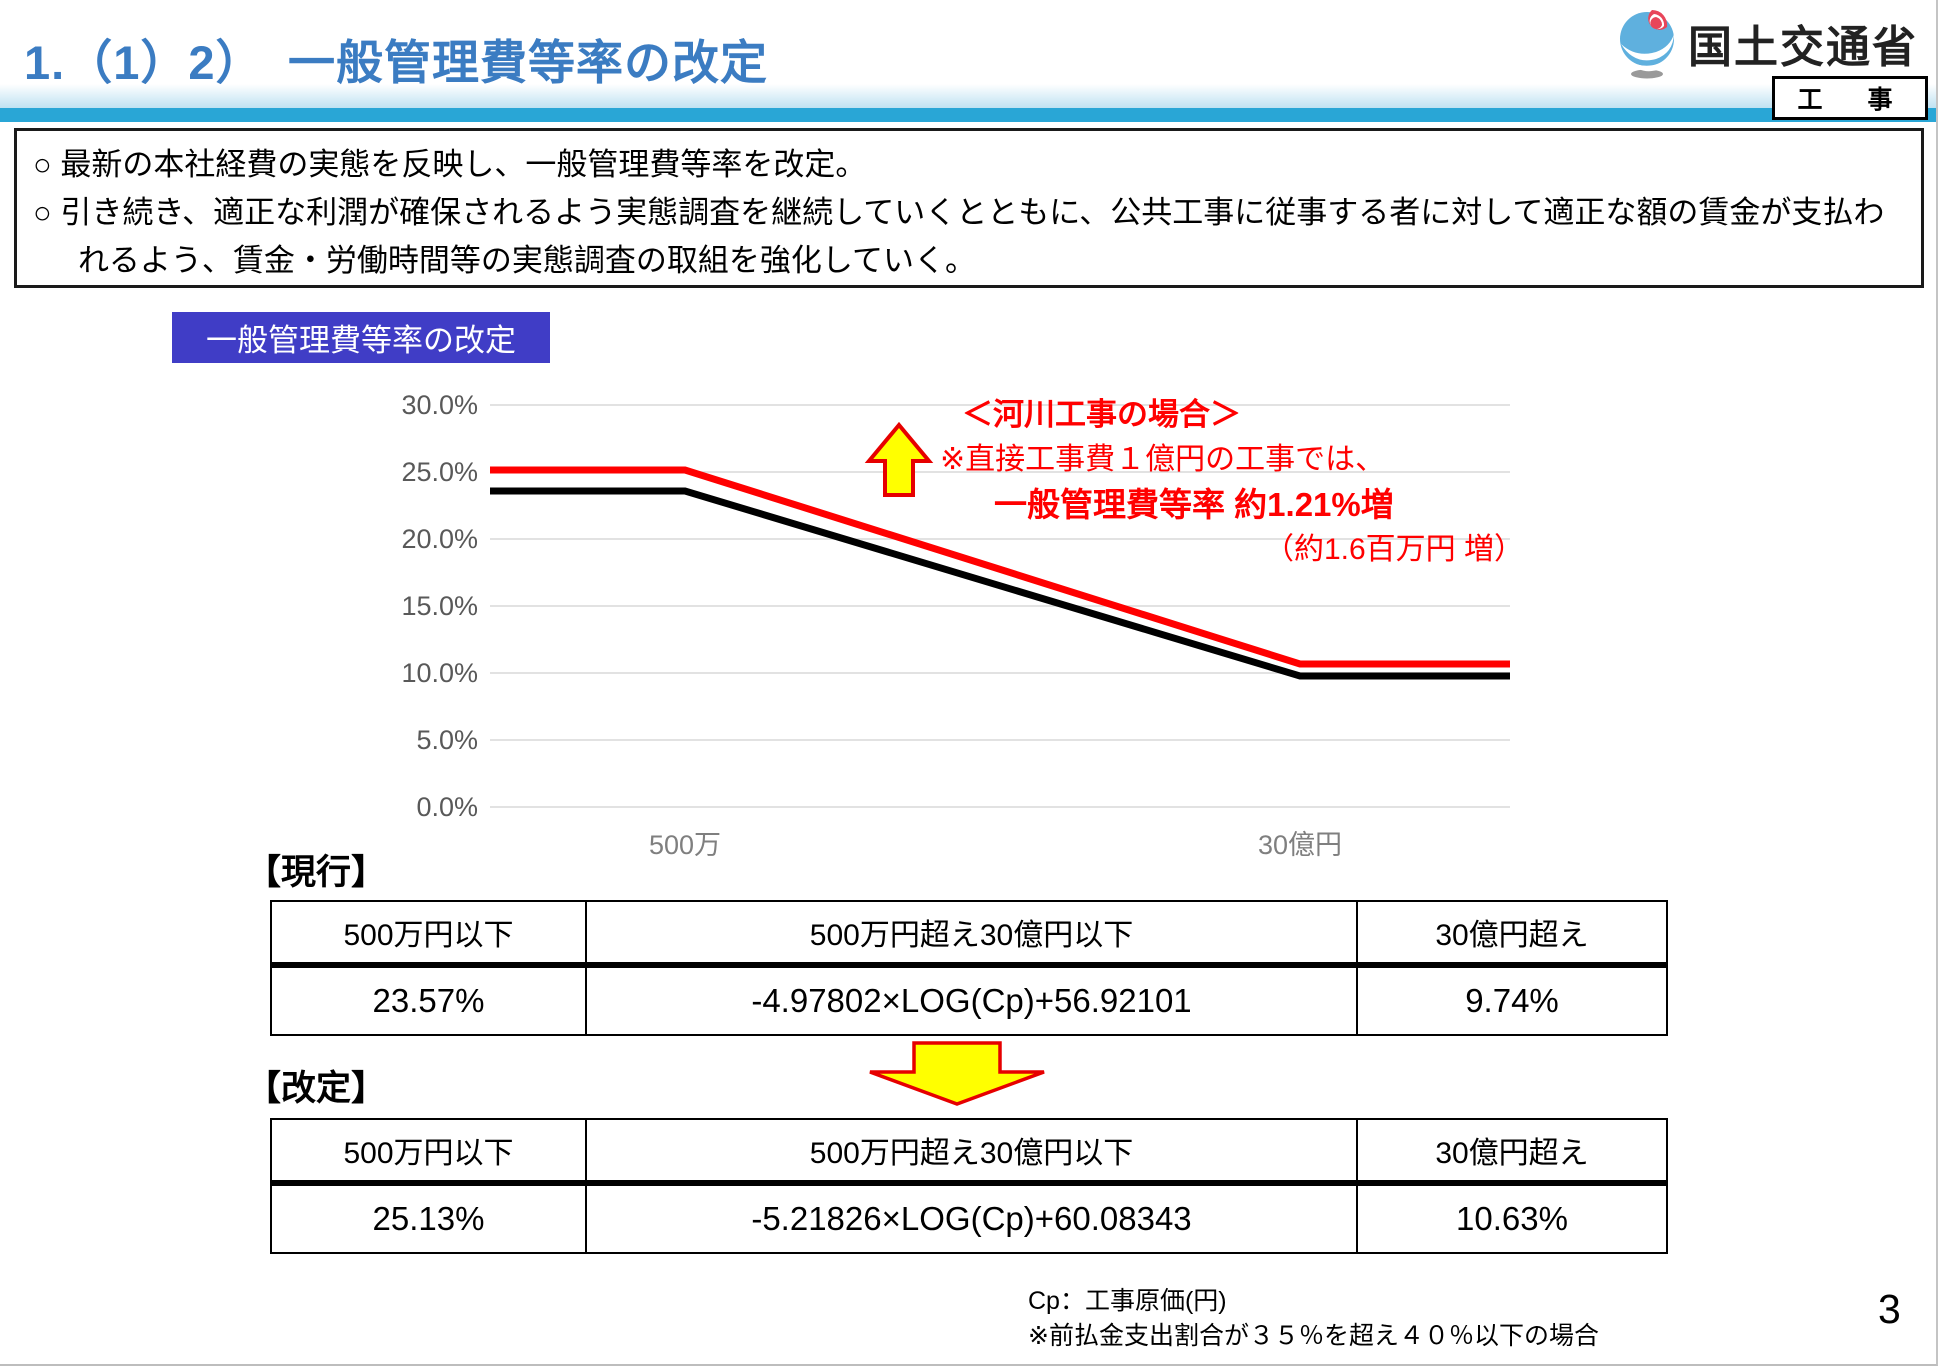 The image size is (1938, 1366). I want to click on agency-logo-area: 国土交通省, so click(1767, 43).